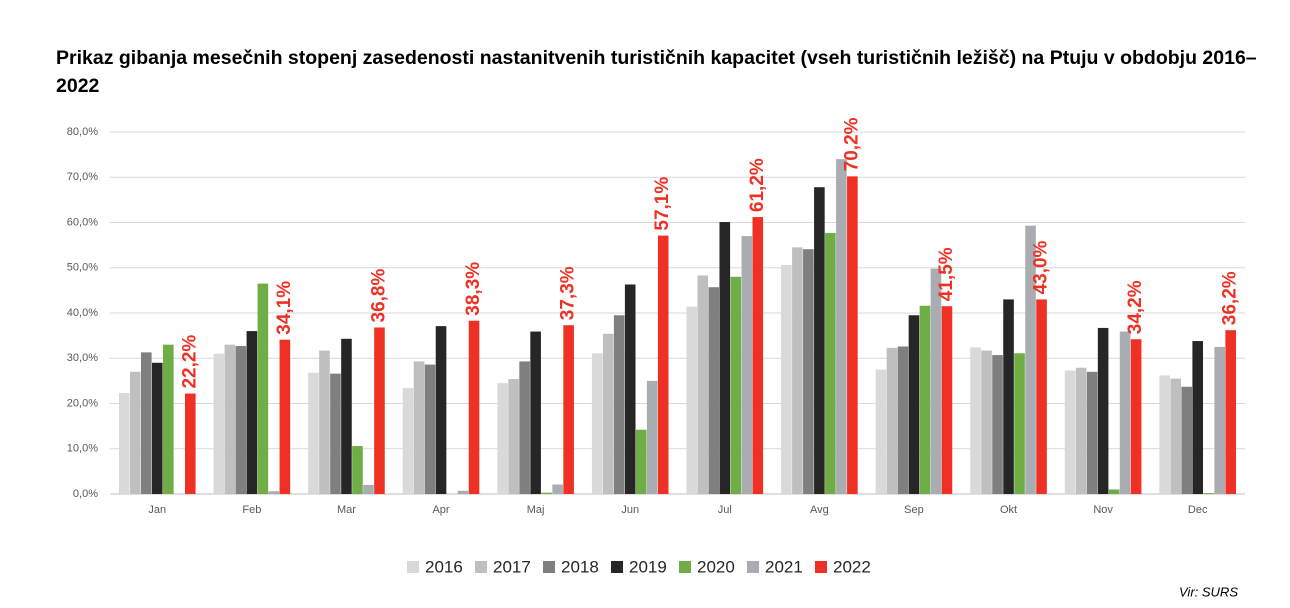 Image resolution: width=1290 pixels, height=608 pixels. I want to click on legend-label: 2018, so click(580, 566).